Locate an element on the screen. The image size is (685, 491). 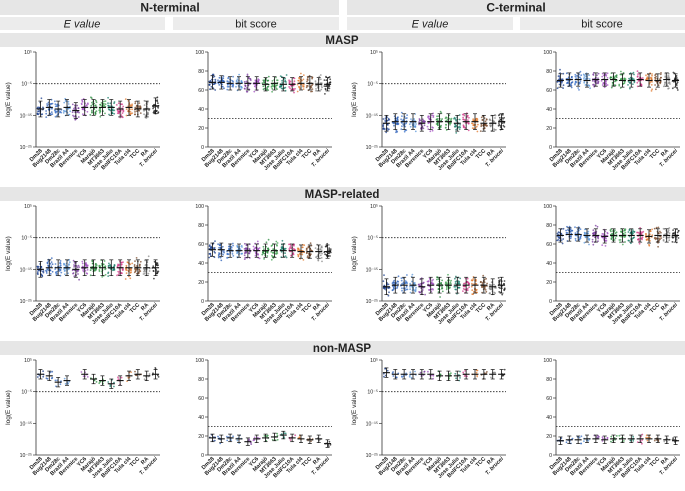
y-tick-label: 100 is located at coordinates (547, 53).